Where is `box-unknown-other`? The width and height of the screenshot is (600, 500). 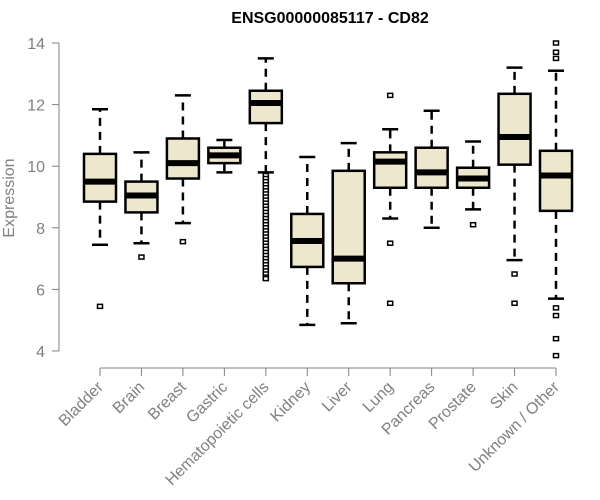
box-unknown-other is located at coordinates (556, 199).